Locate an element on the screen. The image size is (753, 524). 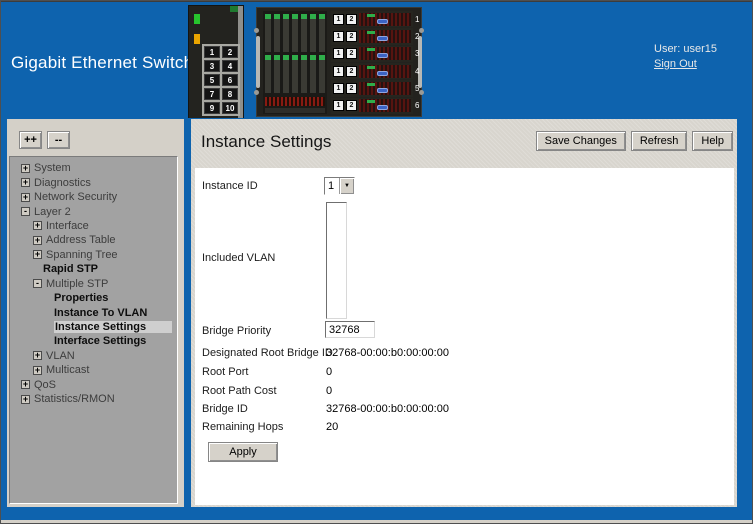
remaining-hops-value: 20 is located at coordinates (332, 427).